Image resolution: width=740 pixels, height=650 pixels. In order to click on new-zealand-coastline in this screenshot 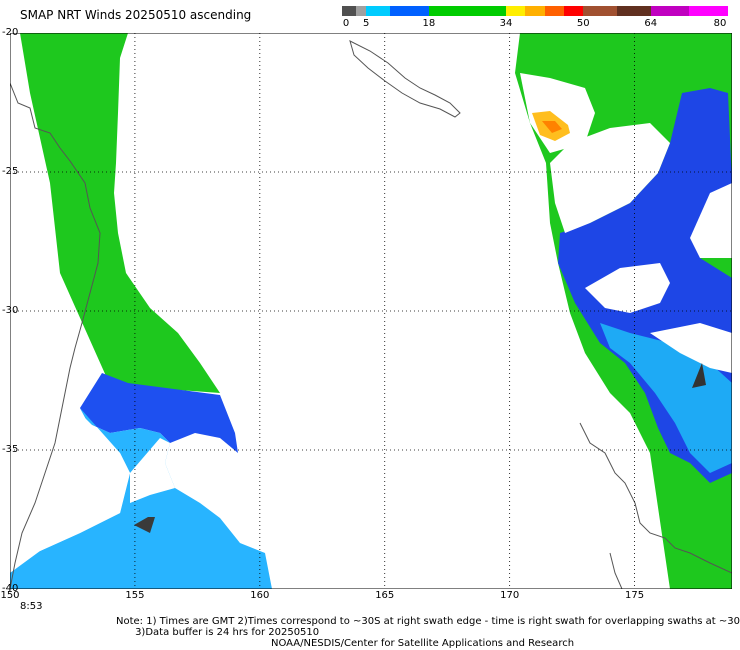, I will do `click(655, 505)`.